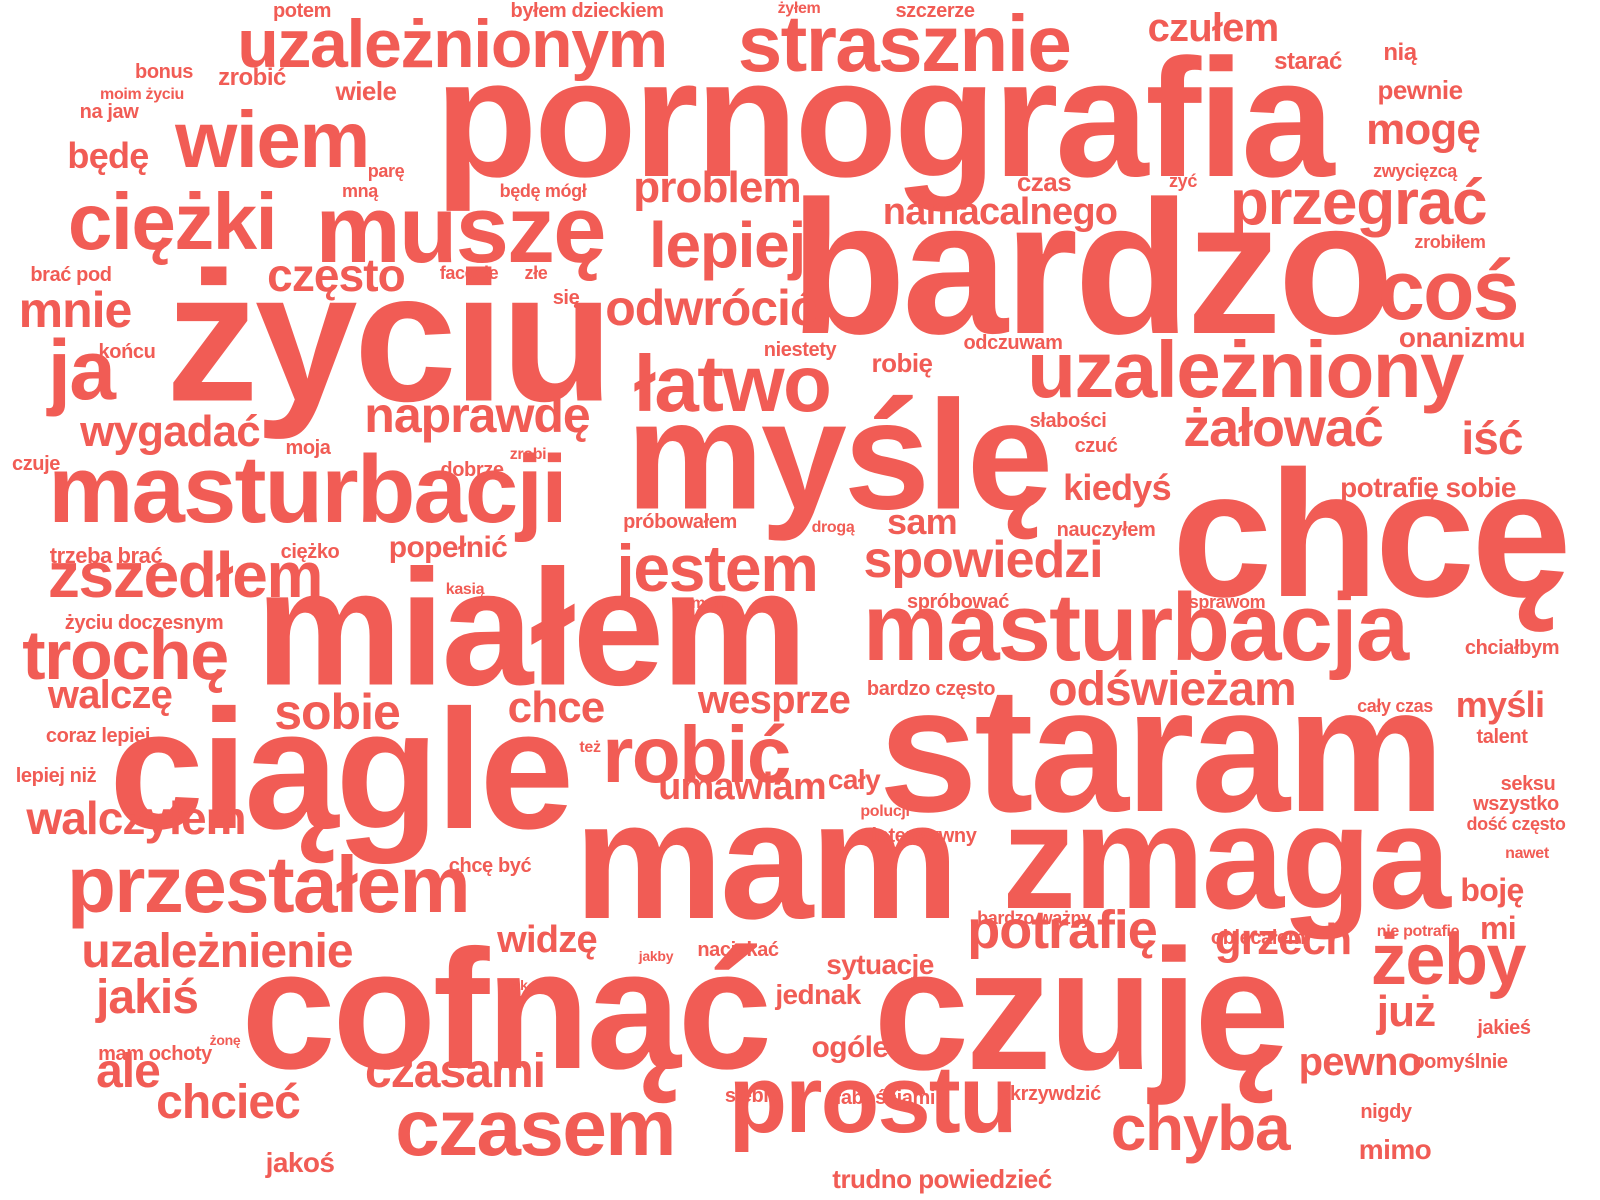  Describe the element at coordinates (833, 527) in the screenshot. I see `cloud-word: drogą` at that location.